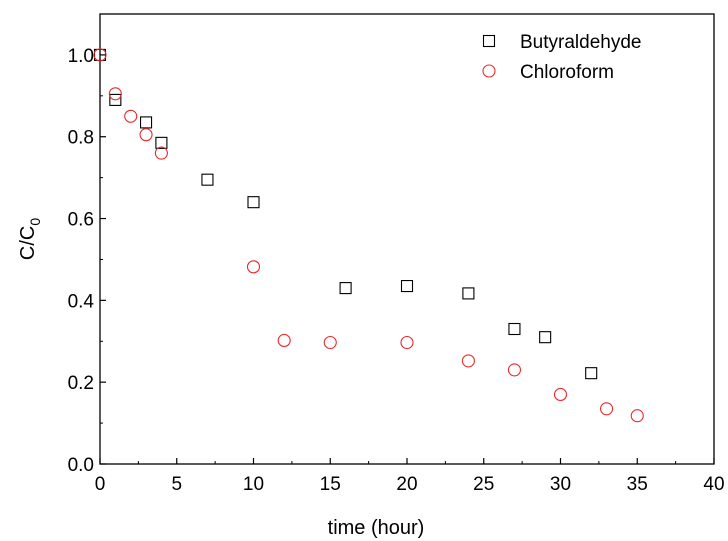  Describe the element at coordinates (567, 72) in the screenshot. I see `legend-label: Chloroform` at that location.